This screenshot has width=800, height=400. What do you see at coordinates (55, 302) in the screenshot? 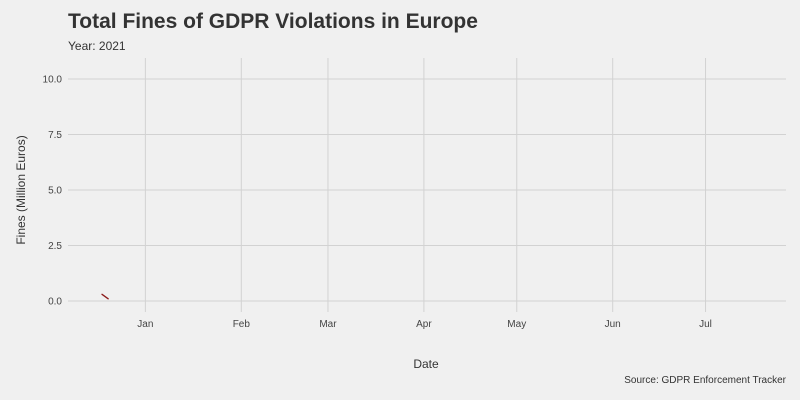
I see `y-tick-label: 0.0` at bounding box center [55, 302].